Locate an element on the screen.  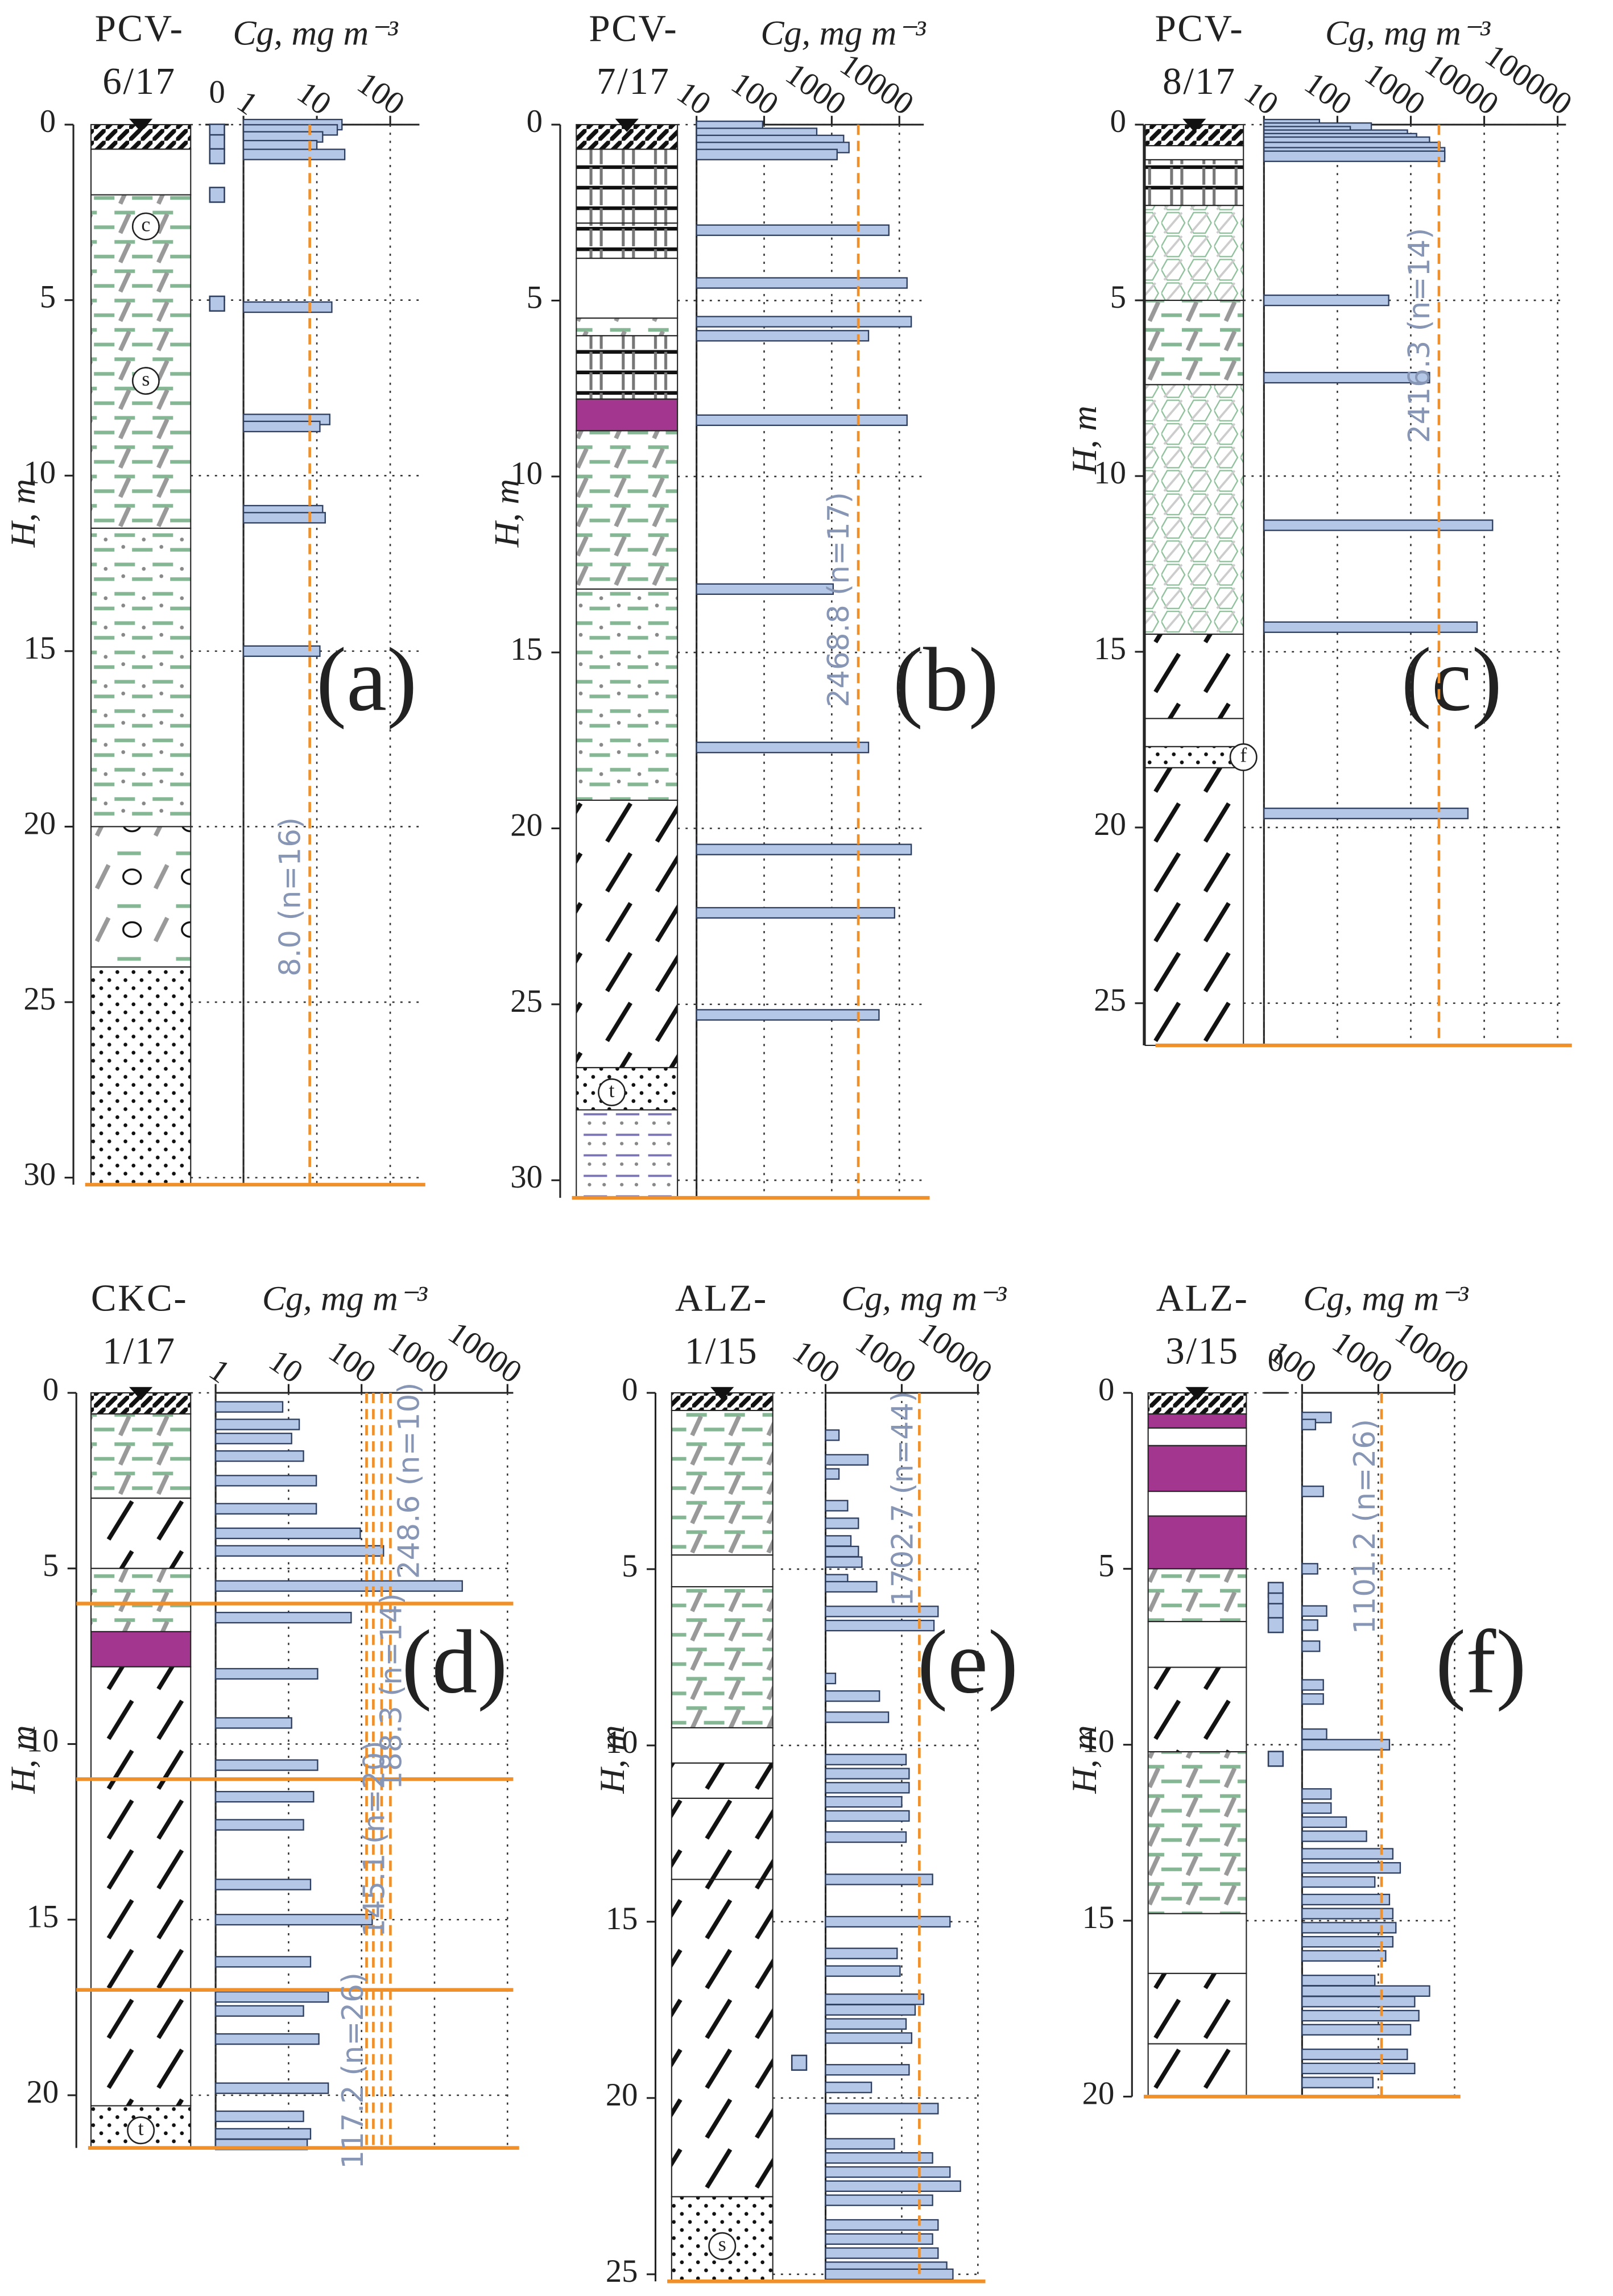
well-title: PCV- is located at coordinates (139, 28).